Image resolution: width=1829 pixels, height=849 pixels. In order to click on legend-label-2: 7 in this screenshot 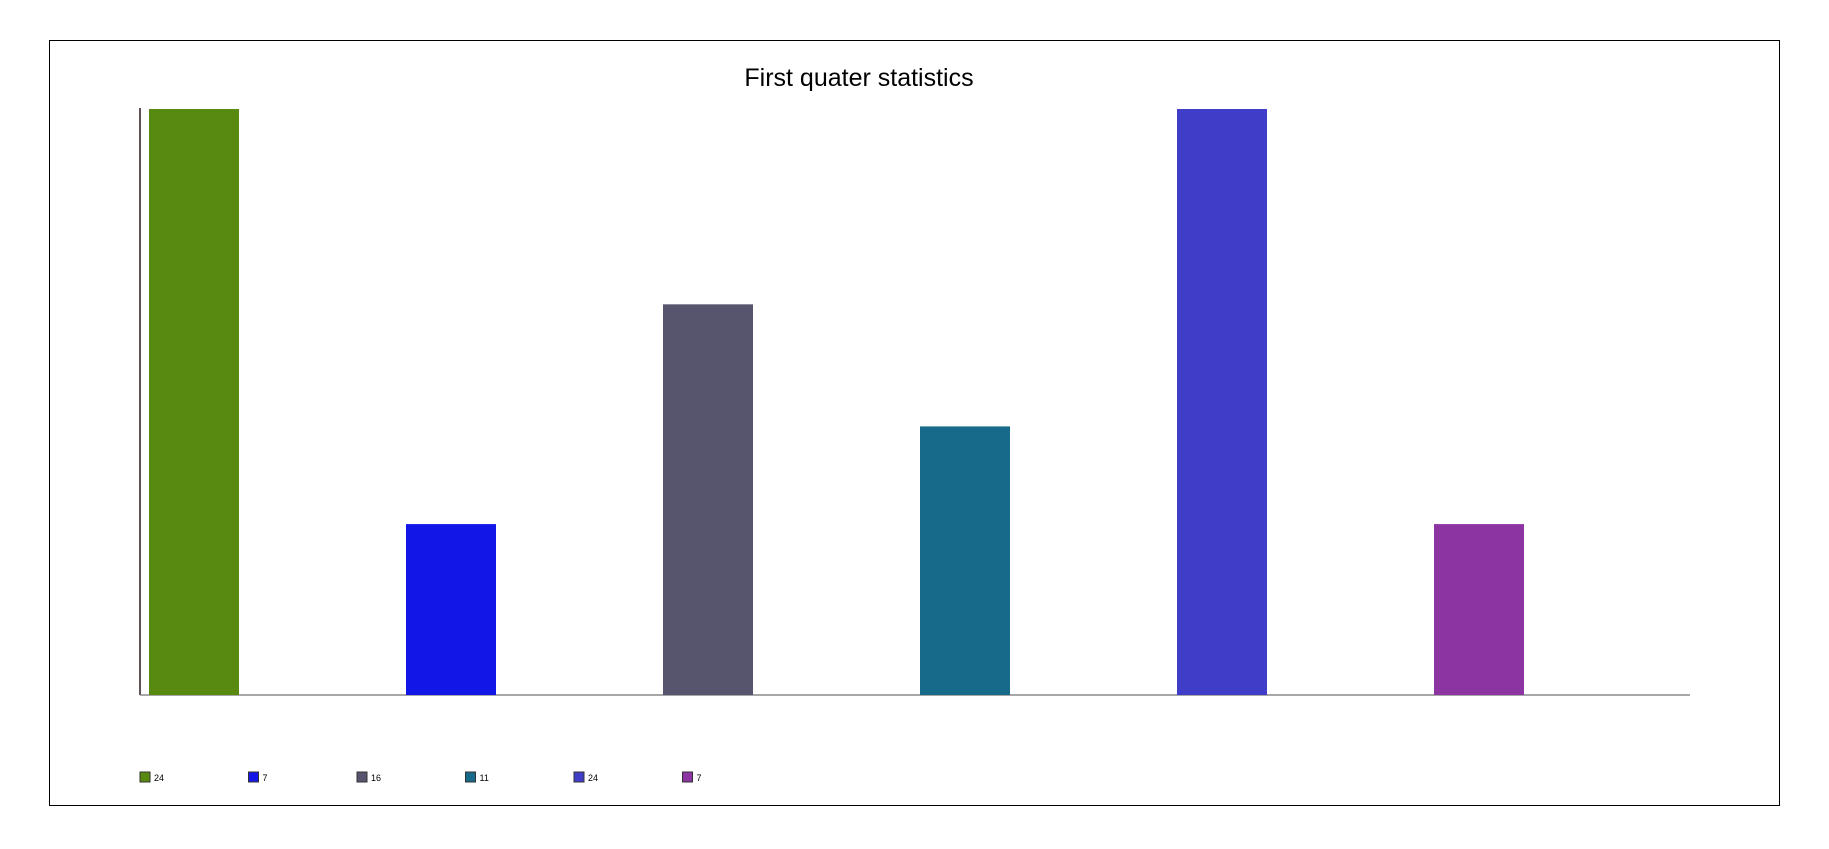, I will do `click(265, 778)`.